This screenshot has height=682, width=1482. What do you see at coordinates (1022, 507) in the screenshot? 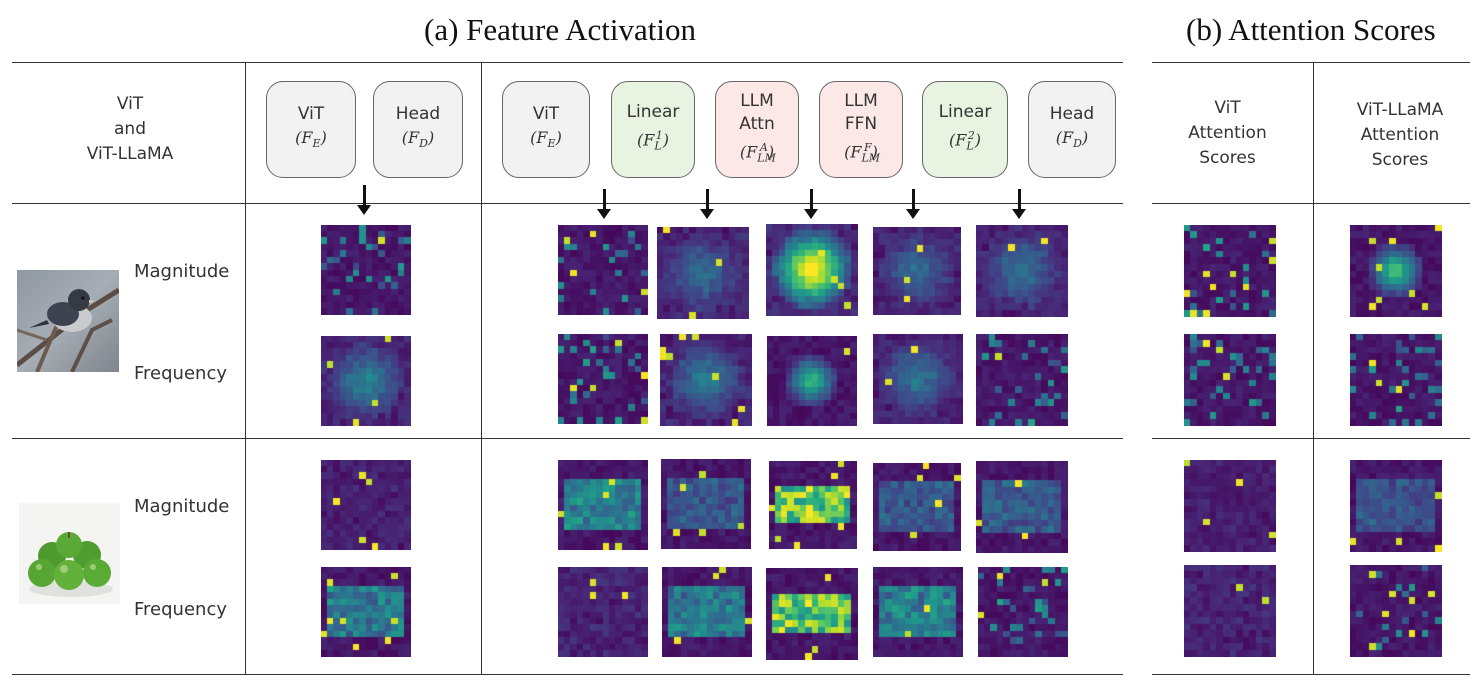
I see `heatmap-apples-magnitude-linear2` at bounding box center [1022, 507].